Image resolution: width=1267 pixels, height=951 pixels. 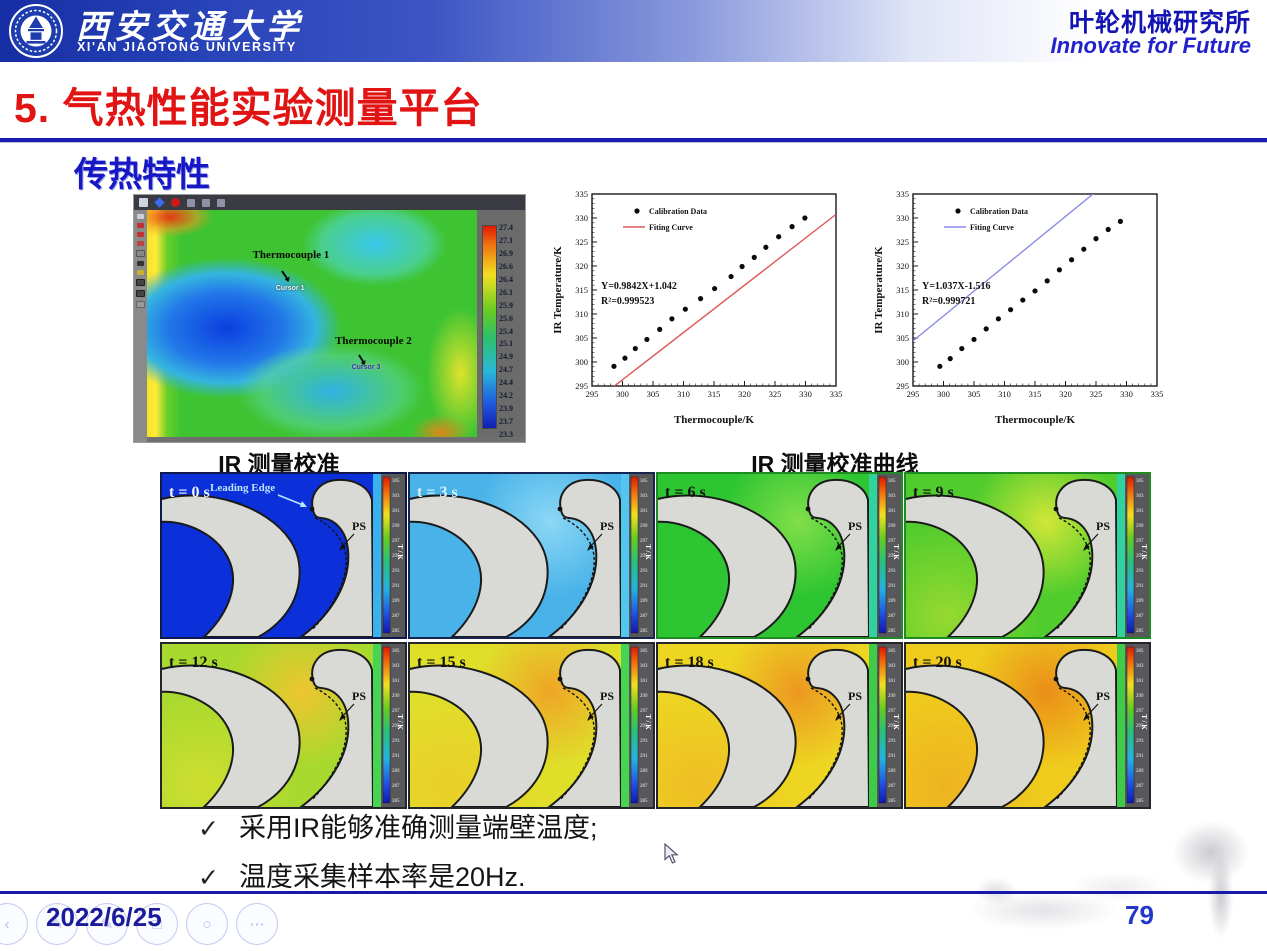 I want to click on footer-date: 2022/6/25, so click(x=104, y=917).